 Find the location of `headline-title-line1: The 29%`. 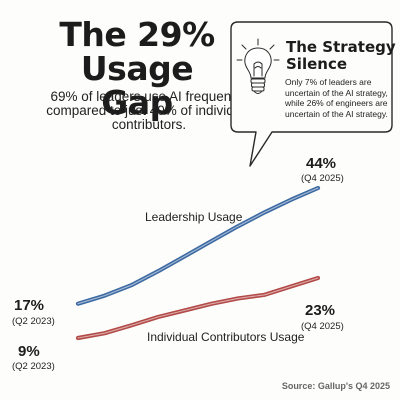

headline-title-line1: The 29% is located at coordinates (137, 34).